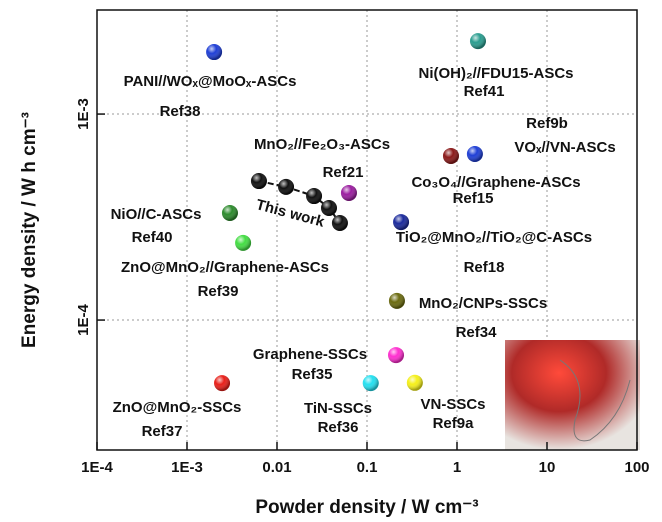 The width and height of the screenshot is (662, 522). I want to click on ref-label: Ref39, so click(218, 291).